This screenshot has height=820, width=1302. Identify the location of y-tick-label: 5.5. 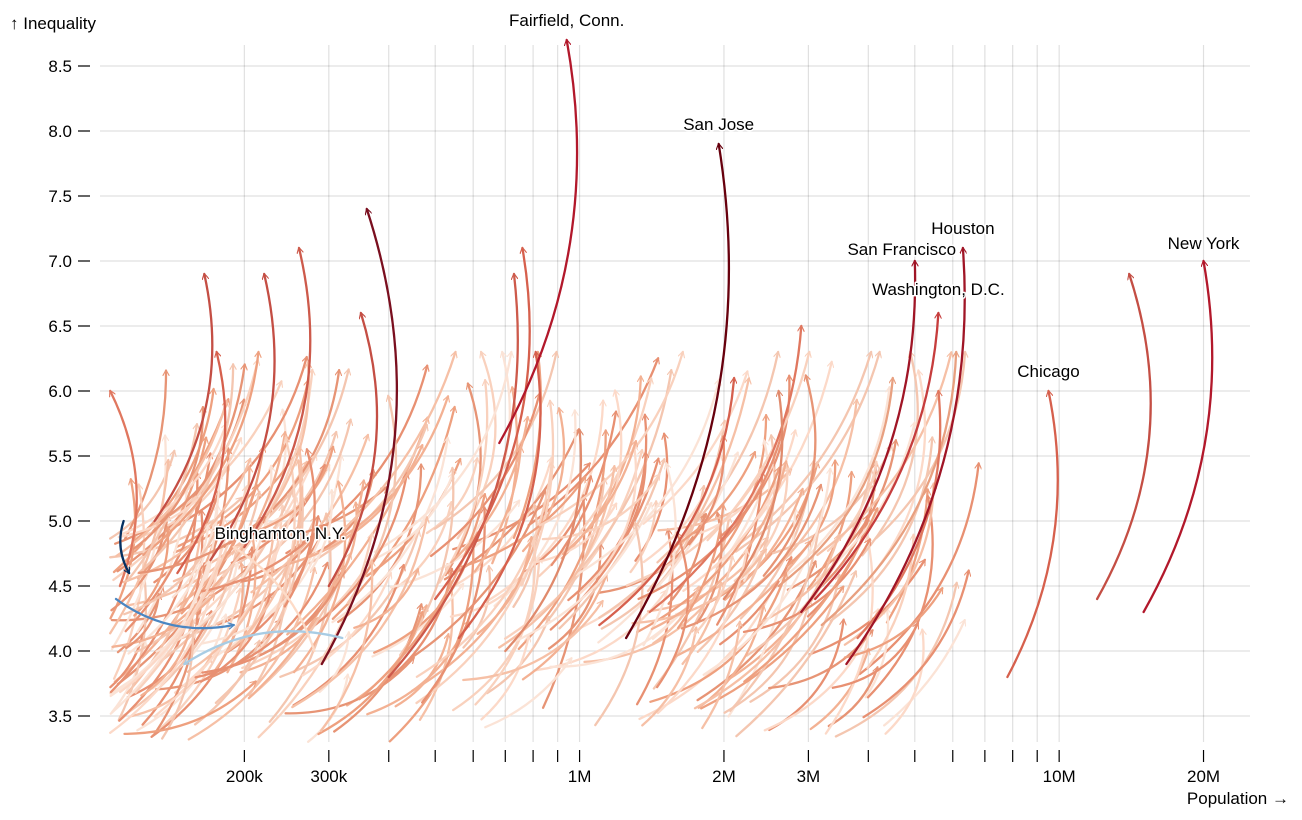
(60, 456).